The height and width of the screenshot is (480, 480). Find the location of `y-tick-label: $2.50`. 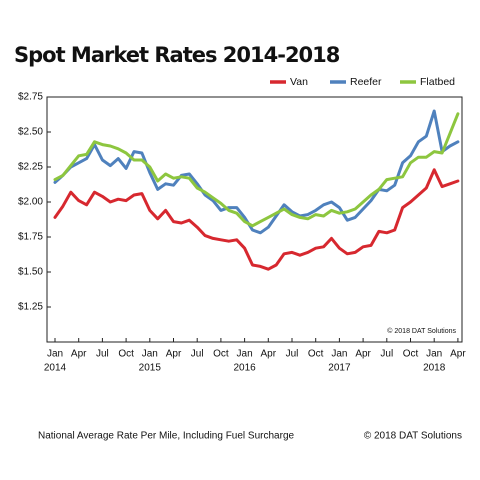

y-tick-label: $2.50 is located at coordinates (30, 132).